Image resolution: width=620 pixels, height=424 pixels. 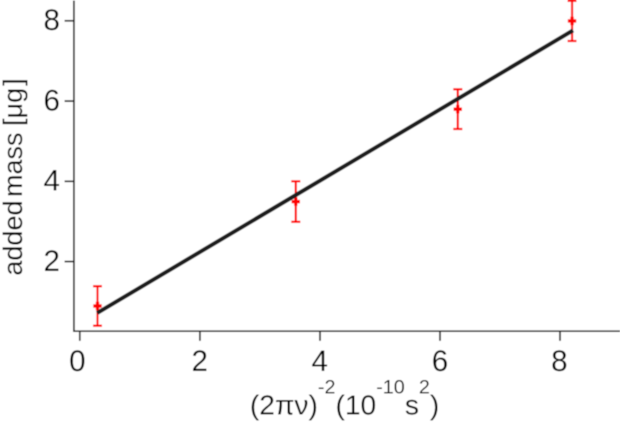 What do you see at coordinates (14, 176) in the screenshot?
I see `svg-text: added mass [μg]` at bounding box center [14, 176].